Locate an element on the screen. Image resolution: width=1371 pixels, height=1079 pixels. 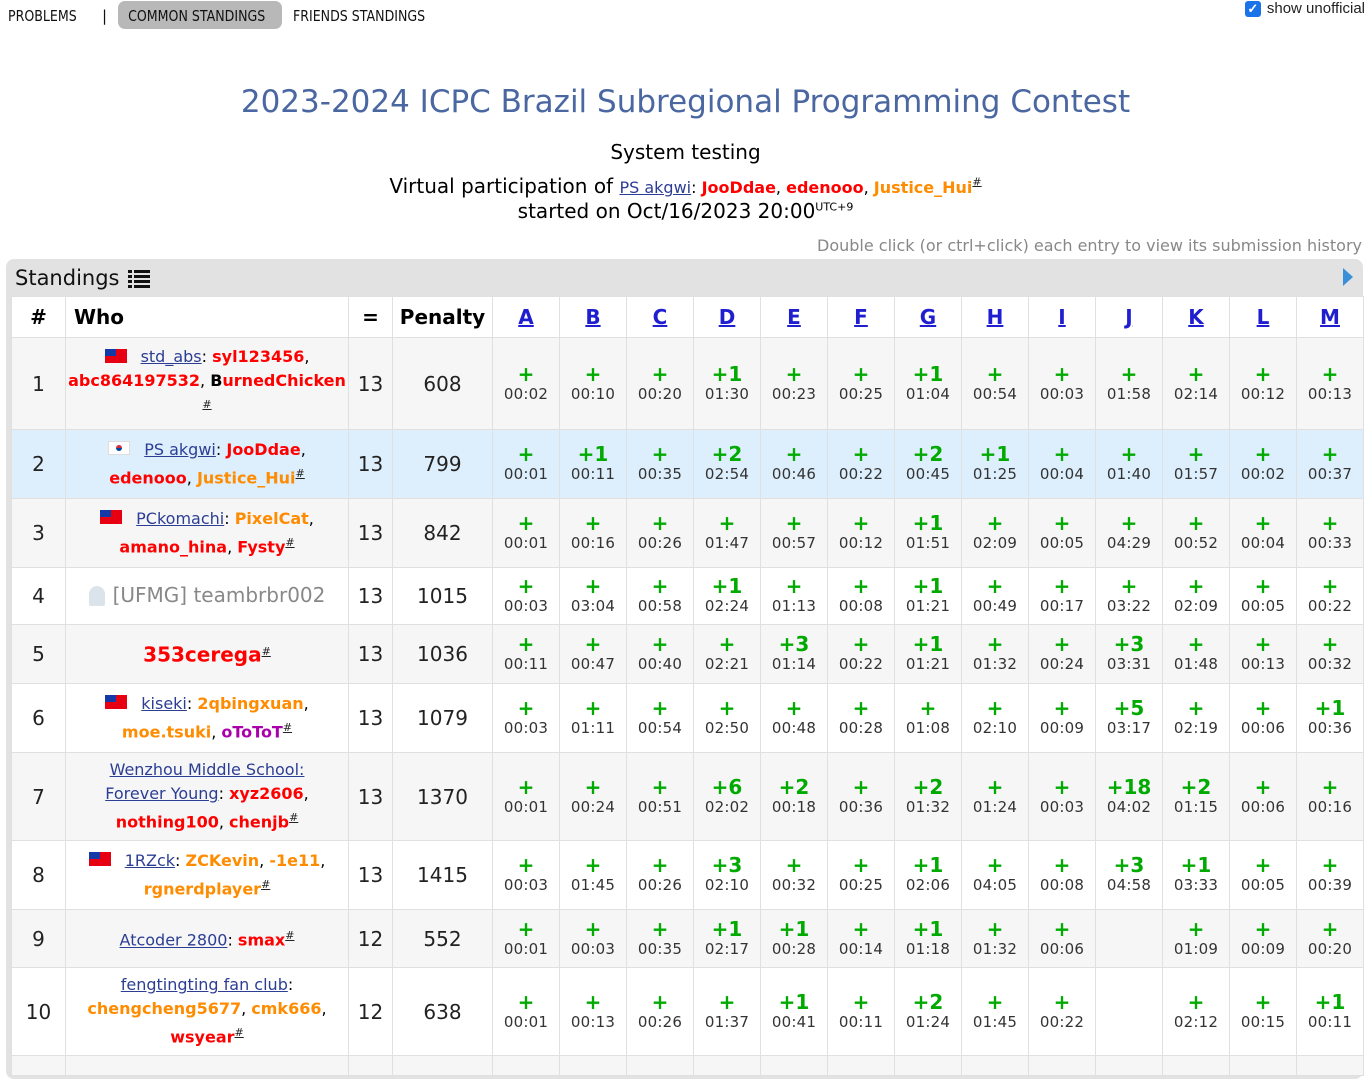
result-cell-h: +02:09 is located at coordinates (995, 533).